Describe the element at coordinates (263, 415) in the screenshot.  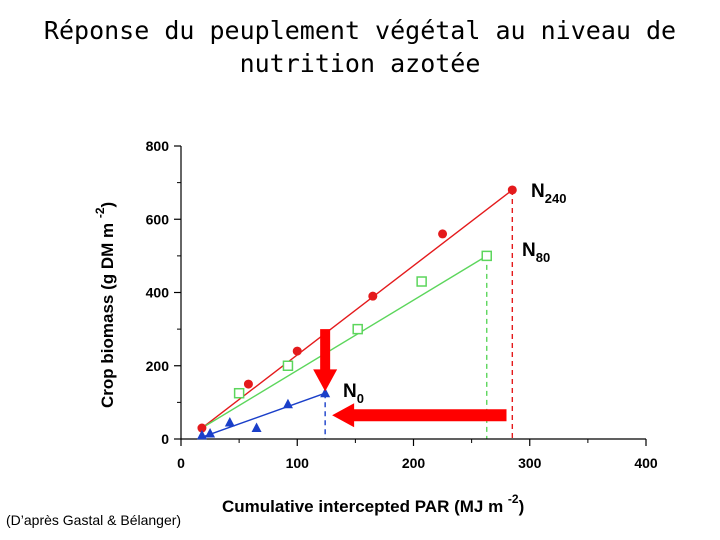
I see `fit-line-n0` at that location.